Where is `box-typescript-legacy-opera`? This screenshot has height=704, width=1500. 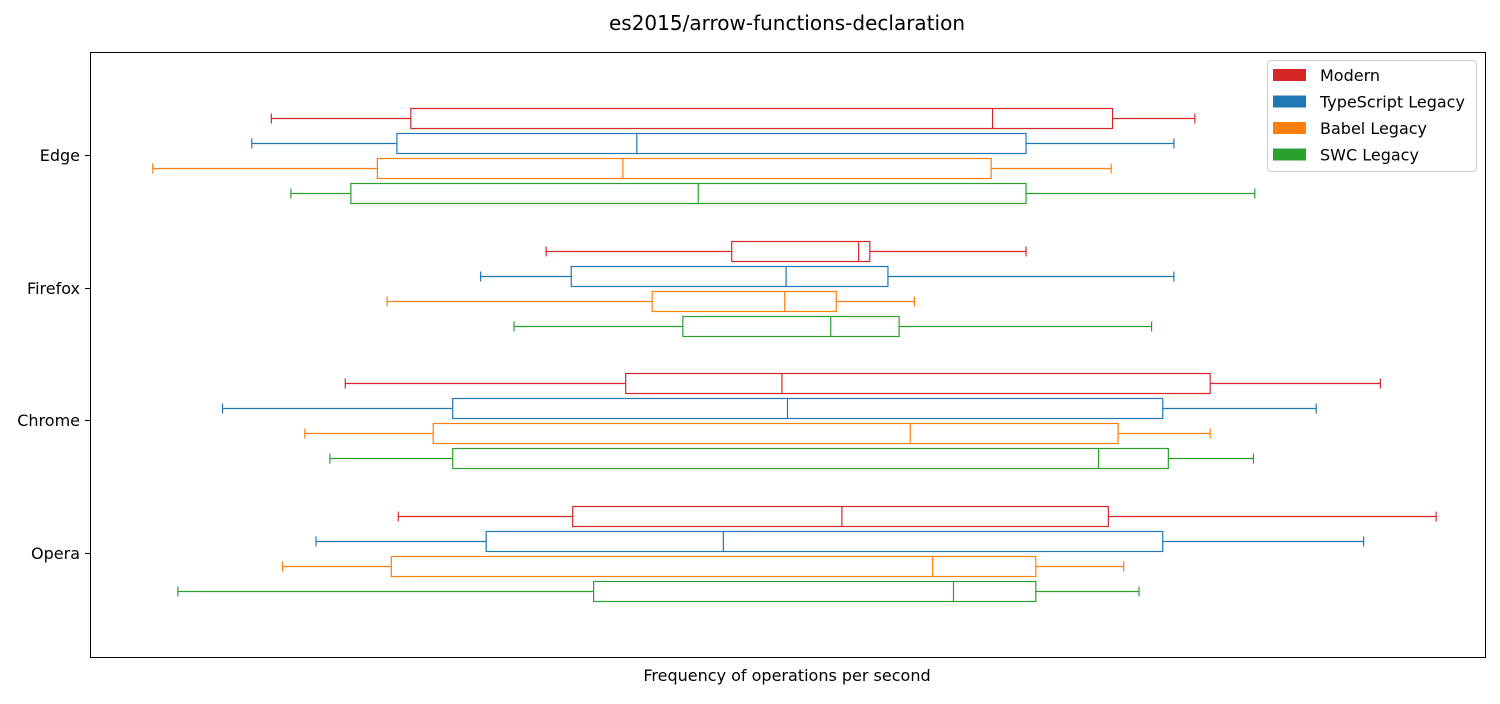 box-typescript-legacy-opera is located at coordinates (840, 541).